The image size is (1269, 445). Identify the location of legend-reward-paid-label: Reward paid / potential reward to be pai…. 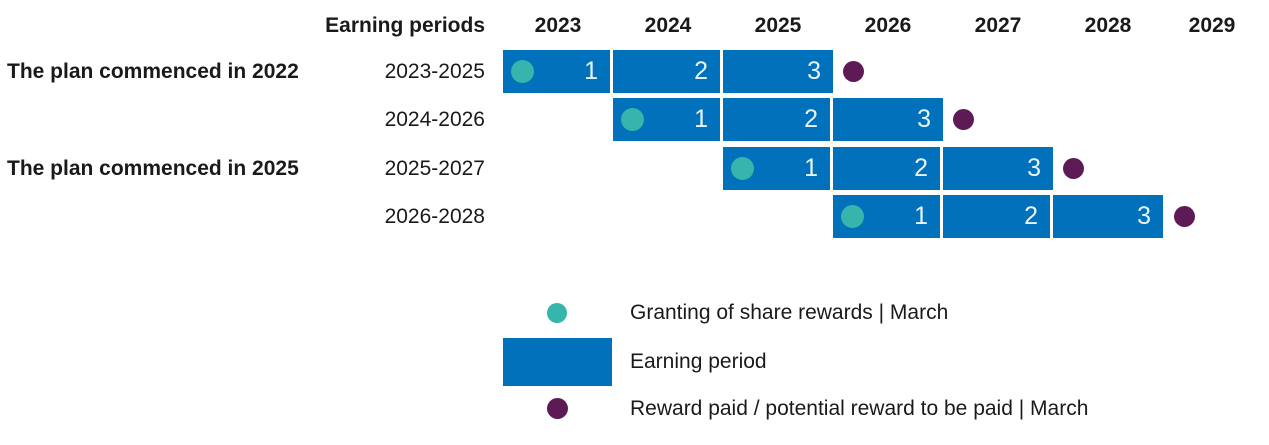
(859, 408).